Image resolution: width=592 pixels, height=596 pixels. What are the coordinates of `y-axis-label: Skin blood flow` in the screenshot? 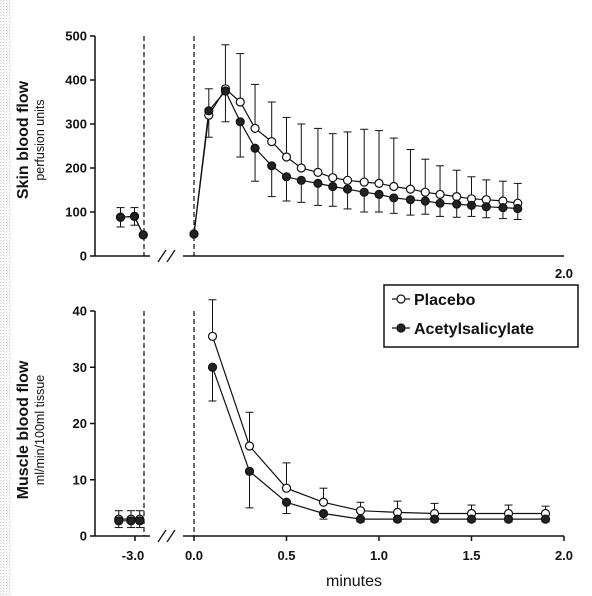 It's located at (23, 139).